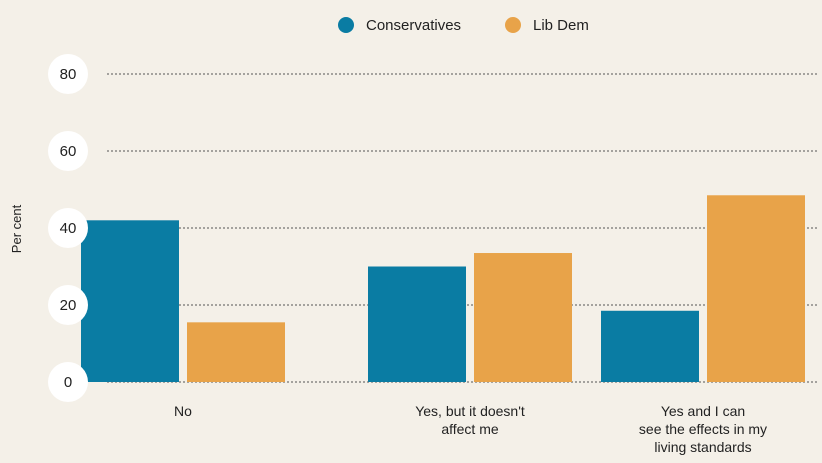  What do you see at coordinates (183, 411) in the screenshot?
I see `x-category-label: No` at bounding box center [183, 411].